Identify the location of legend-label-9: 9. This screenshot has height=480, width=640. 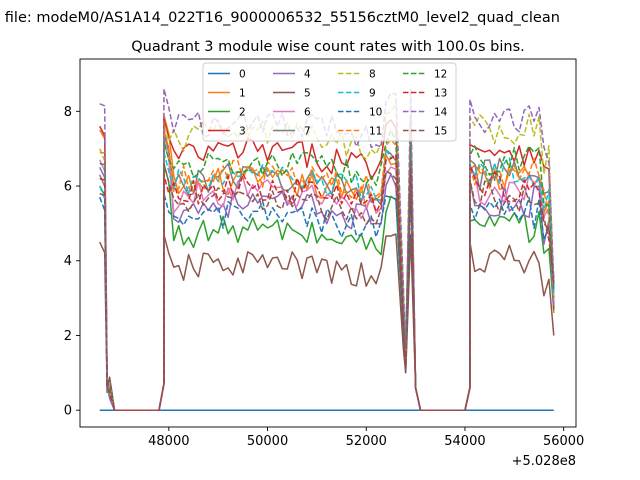
(372, 94).